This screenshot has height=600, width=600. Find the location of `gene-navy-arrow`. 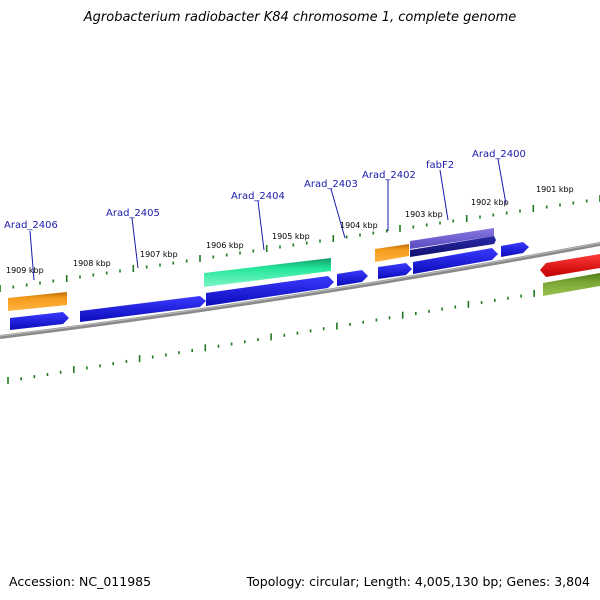

gene-navy-arrow is located at coordinates (453, 246).